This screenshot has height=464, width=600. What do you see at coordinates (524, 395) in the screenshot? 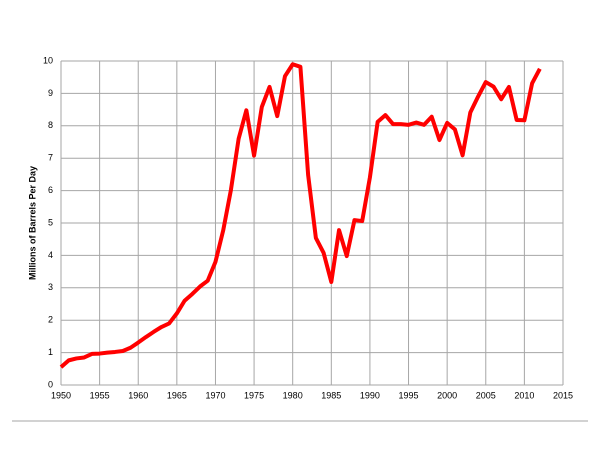
I see `x-tick-label: 2010` at bounding box center [524, 395].